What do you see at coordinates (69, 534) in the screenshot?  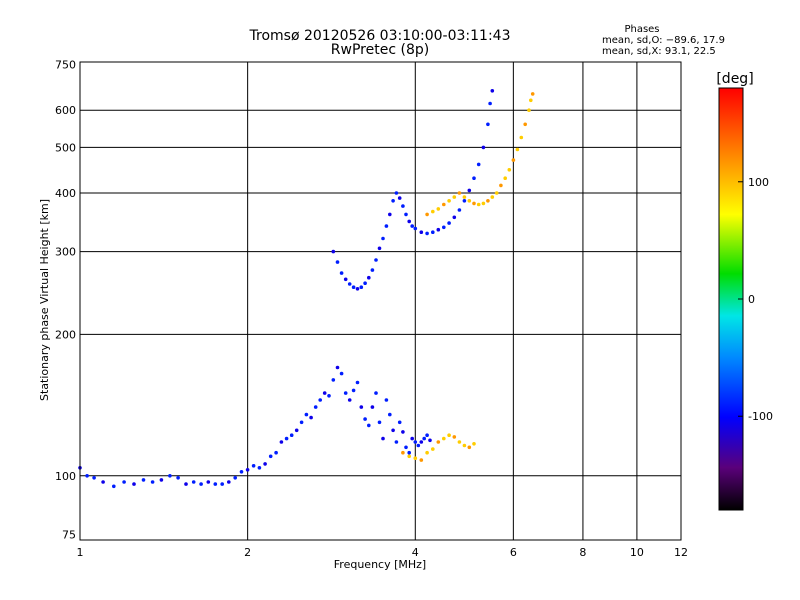 I see `y-tick-label: 75` at bounding box center [69, 534].